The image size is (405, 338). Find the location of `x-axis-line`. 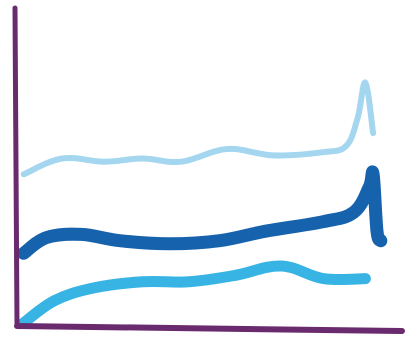

x-axis-line is located at coordinates (209, 328).